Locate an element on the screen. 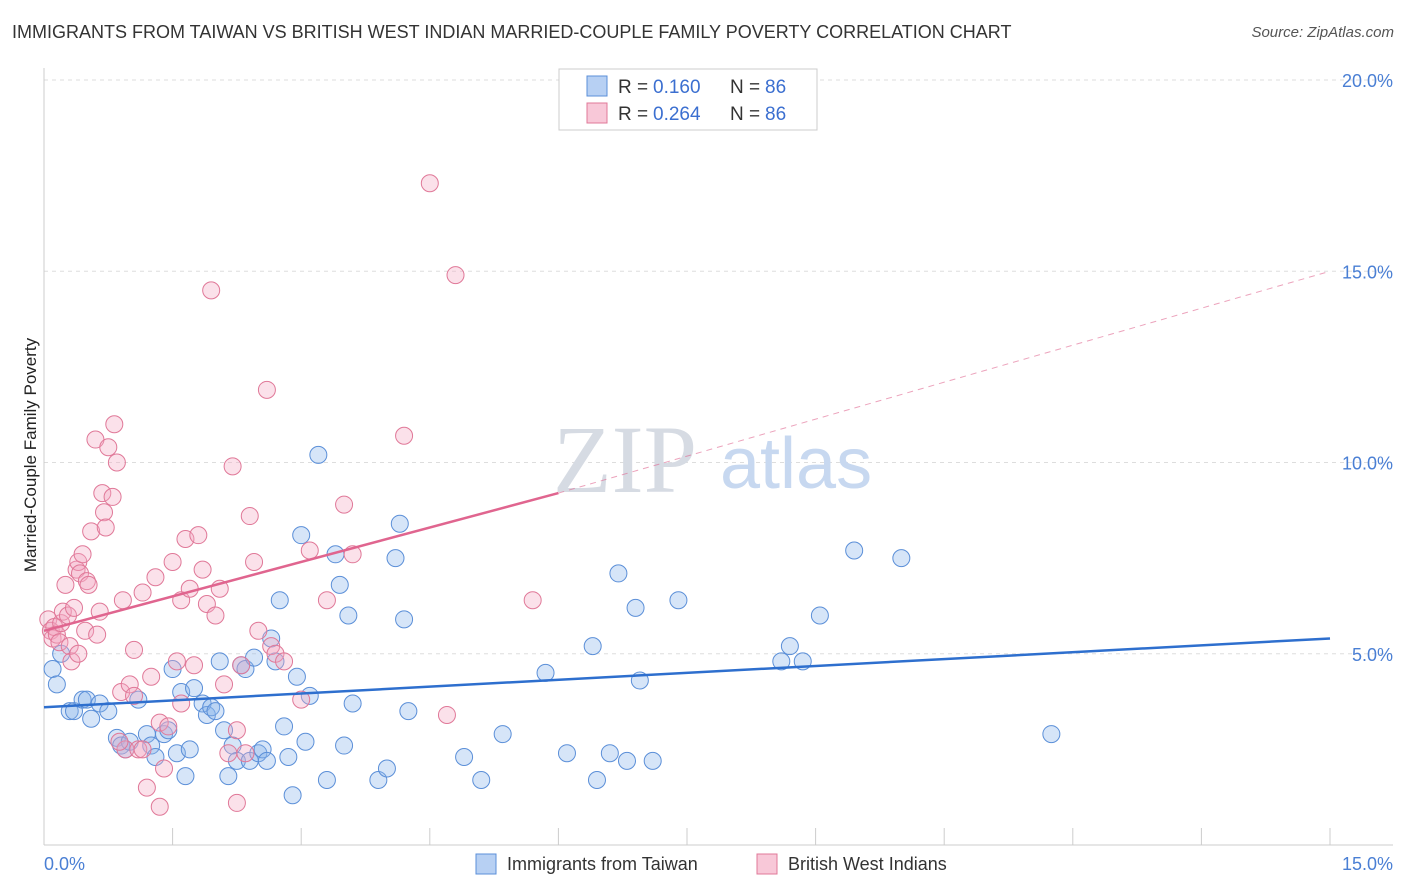  watermark-zip: ZIP is located at coordinates (625, 459).